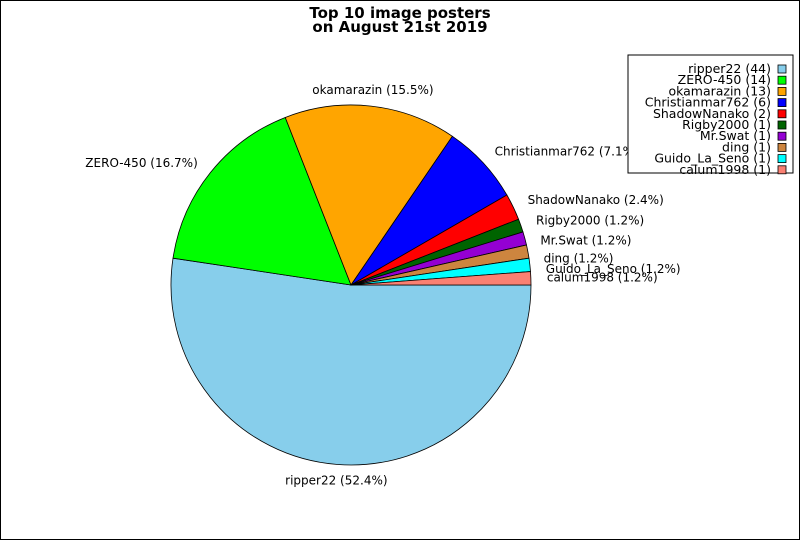 The width and height of the screenshot is (800, 540). What do you see at coordinates (579, 259) in the screenshot?
I see `slice-label-ding: ding (1.2%)` at bounding box center [579, 259].